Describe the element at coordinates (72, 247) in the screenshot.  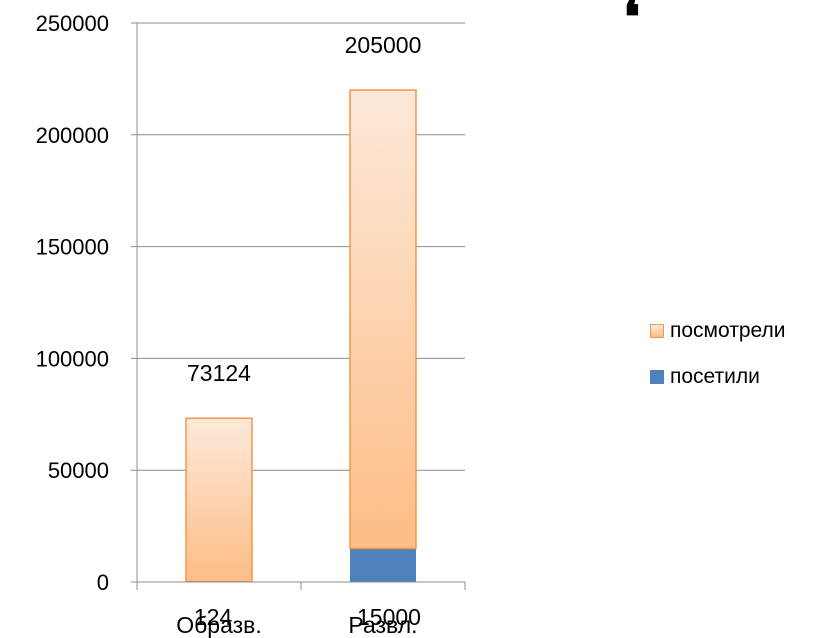
I see `y-tick-label: 150000` at that location.